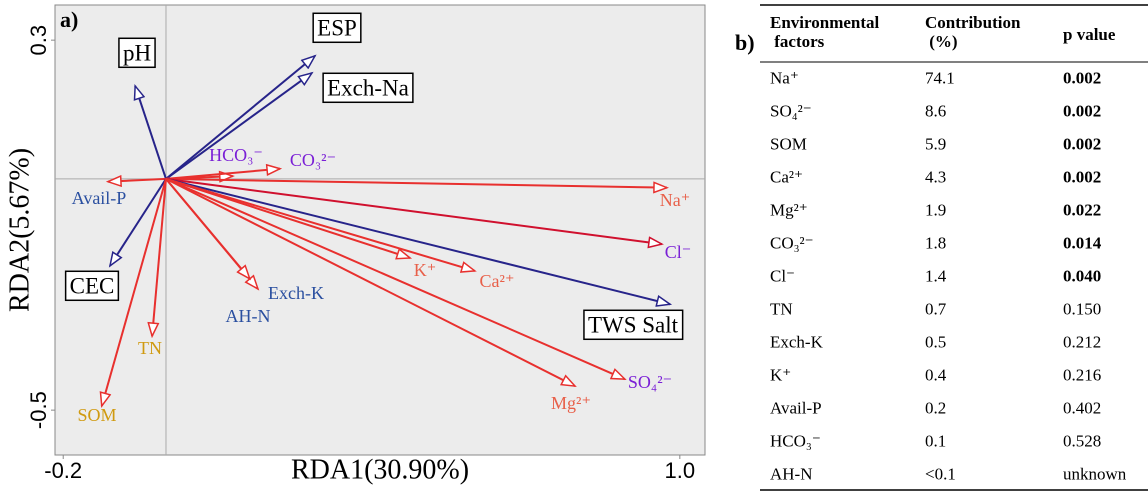  Describe the element at coordinates (935, 440) in the screenshot. I see `table-cell: 0.1` at that location.